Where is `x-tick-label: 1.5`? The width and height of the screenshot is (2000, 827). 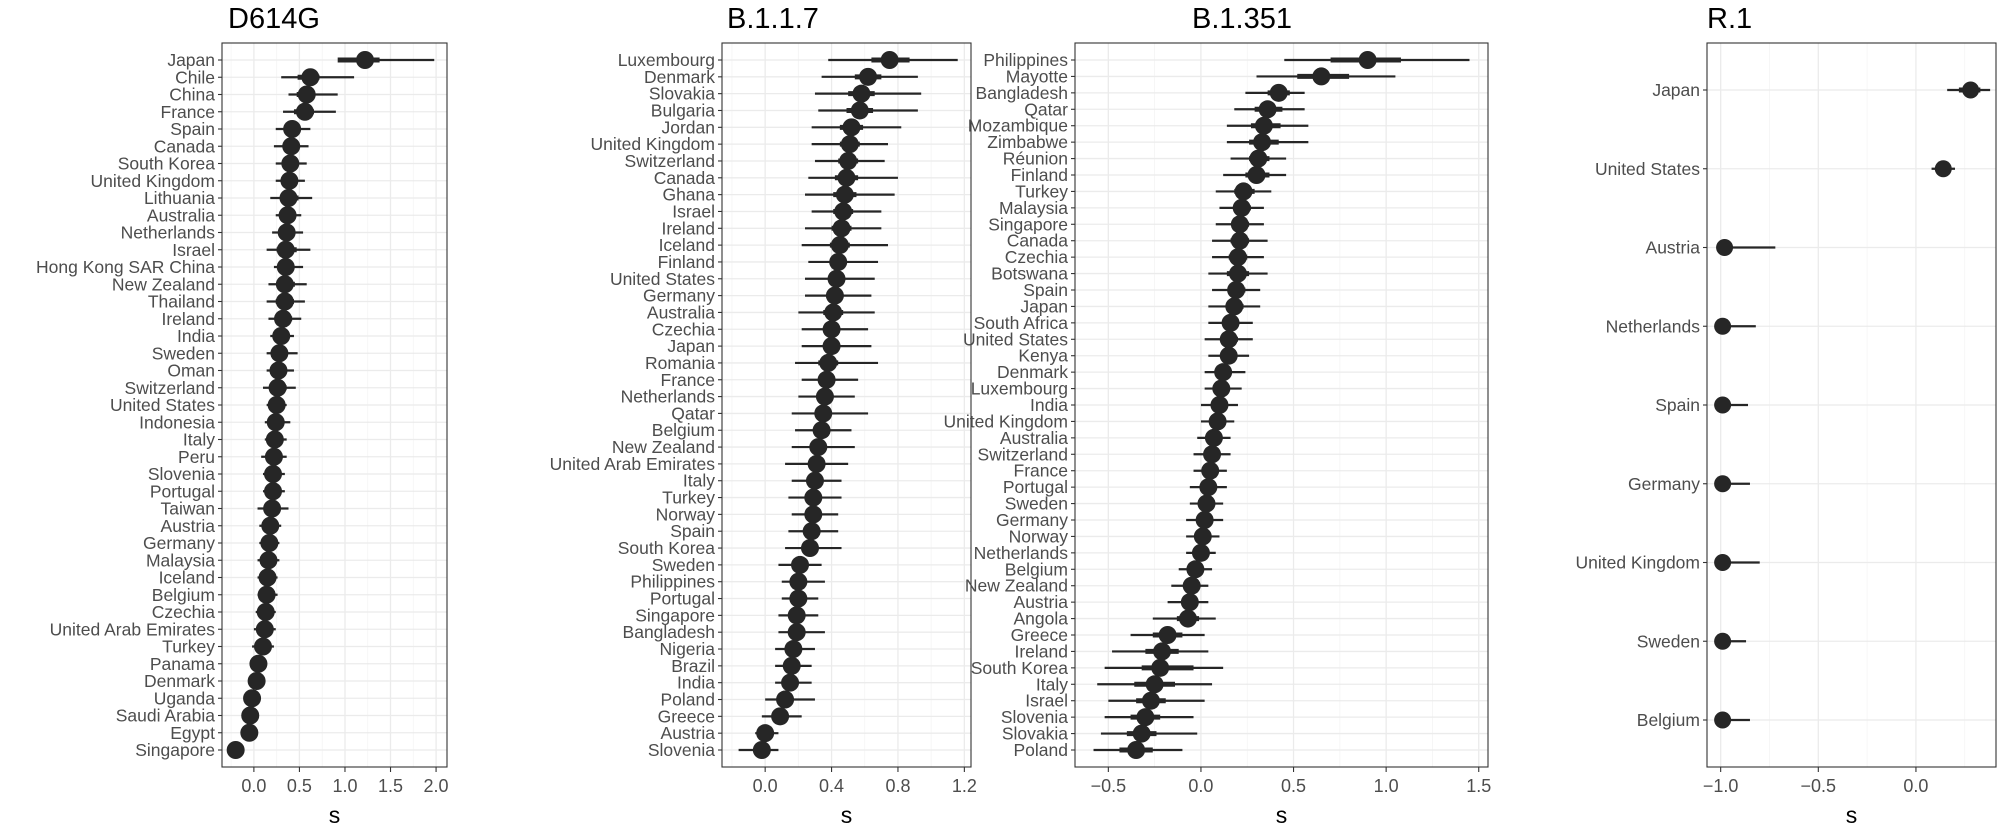
x-tick-label: 1.5 is located at coordinates (1478, 786).